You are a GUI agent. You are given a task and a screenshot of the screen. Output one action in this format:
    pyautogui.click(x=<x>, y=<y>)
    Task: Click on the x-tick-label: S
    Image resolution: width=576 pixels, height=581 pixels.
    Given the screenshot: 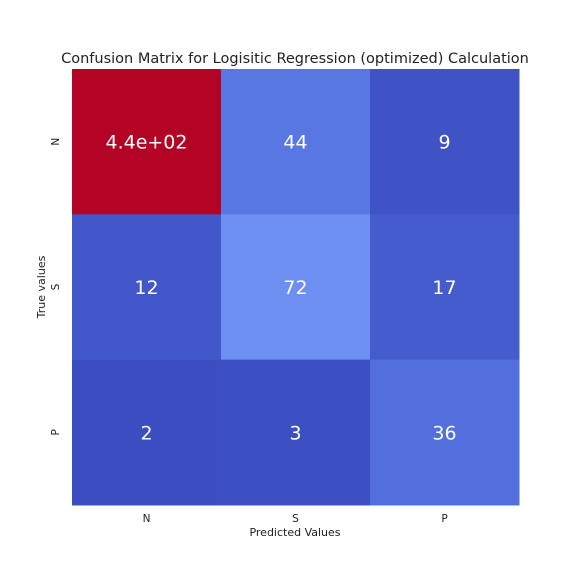 What is the action you would take?
    pyautogui.click(x=295, y=519)
    